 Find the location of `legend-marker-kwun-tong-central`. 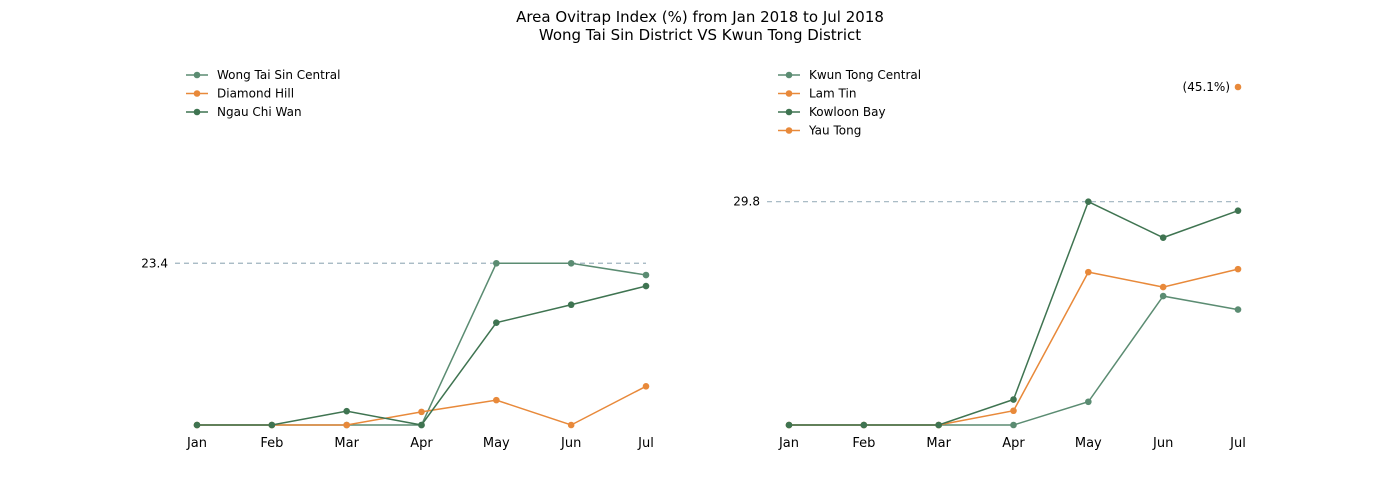

legend-marker-kwun-tong-central is located at coordinates (789, 75).